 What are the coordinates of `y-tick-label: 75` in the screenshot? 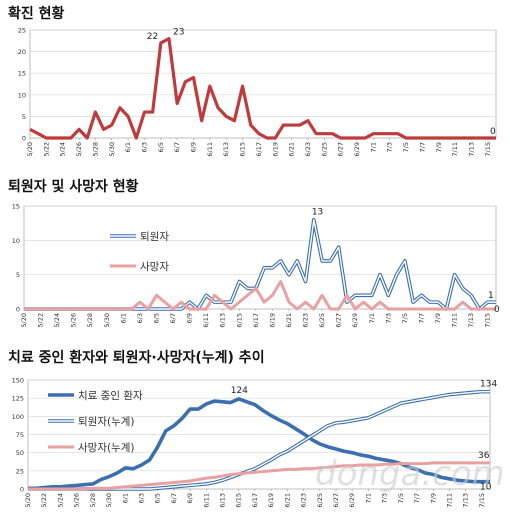 It's located at (20, 435).